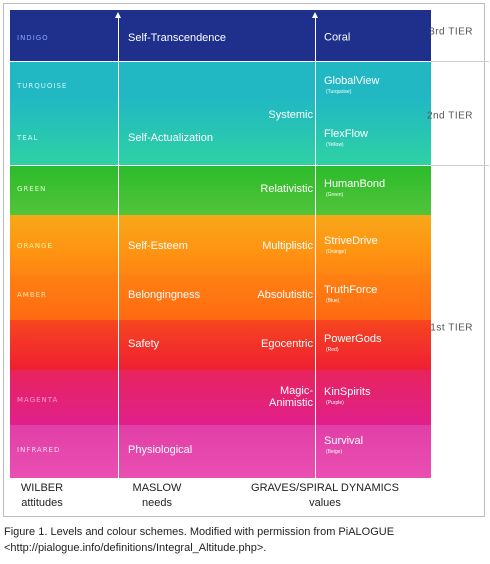 The image size is (490, 564). I want to click on spiral-value-colour: (Orange), so click(336, 252).